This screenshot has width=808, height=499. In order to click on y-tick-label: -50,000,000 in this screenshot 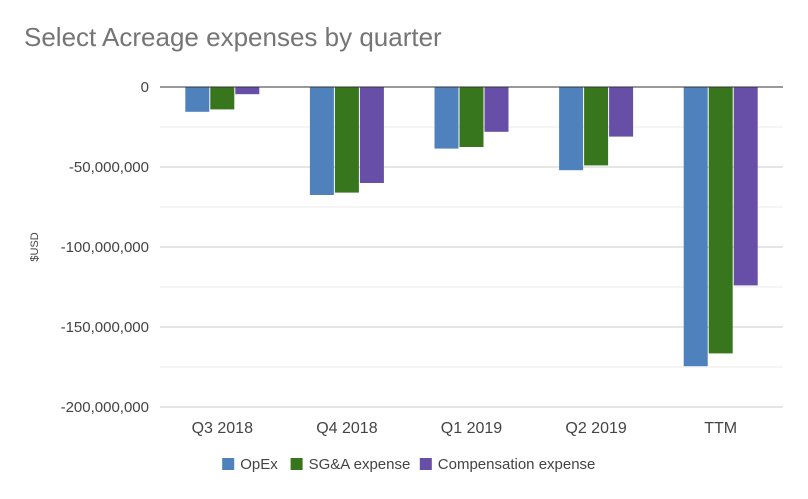, I will do `click(109, 167)`.